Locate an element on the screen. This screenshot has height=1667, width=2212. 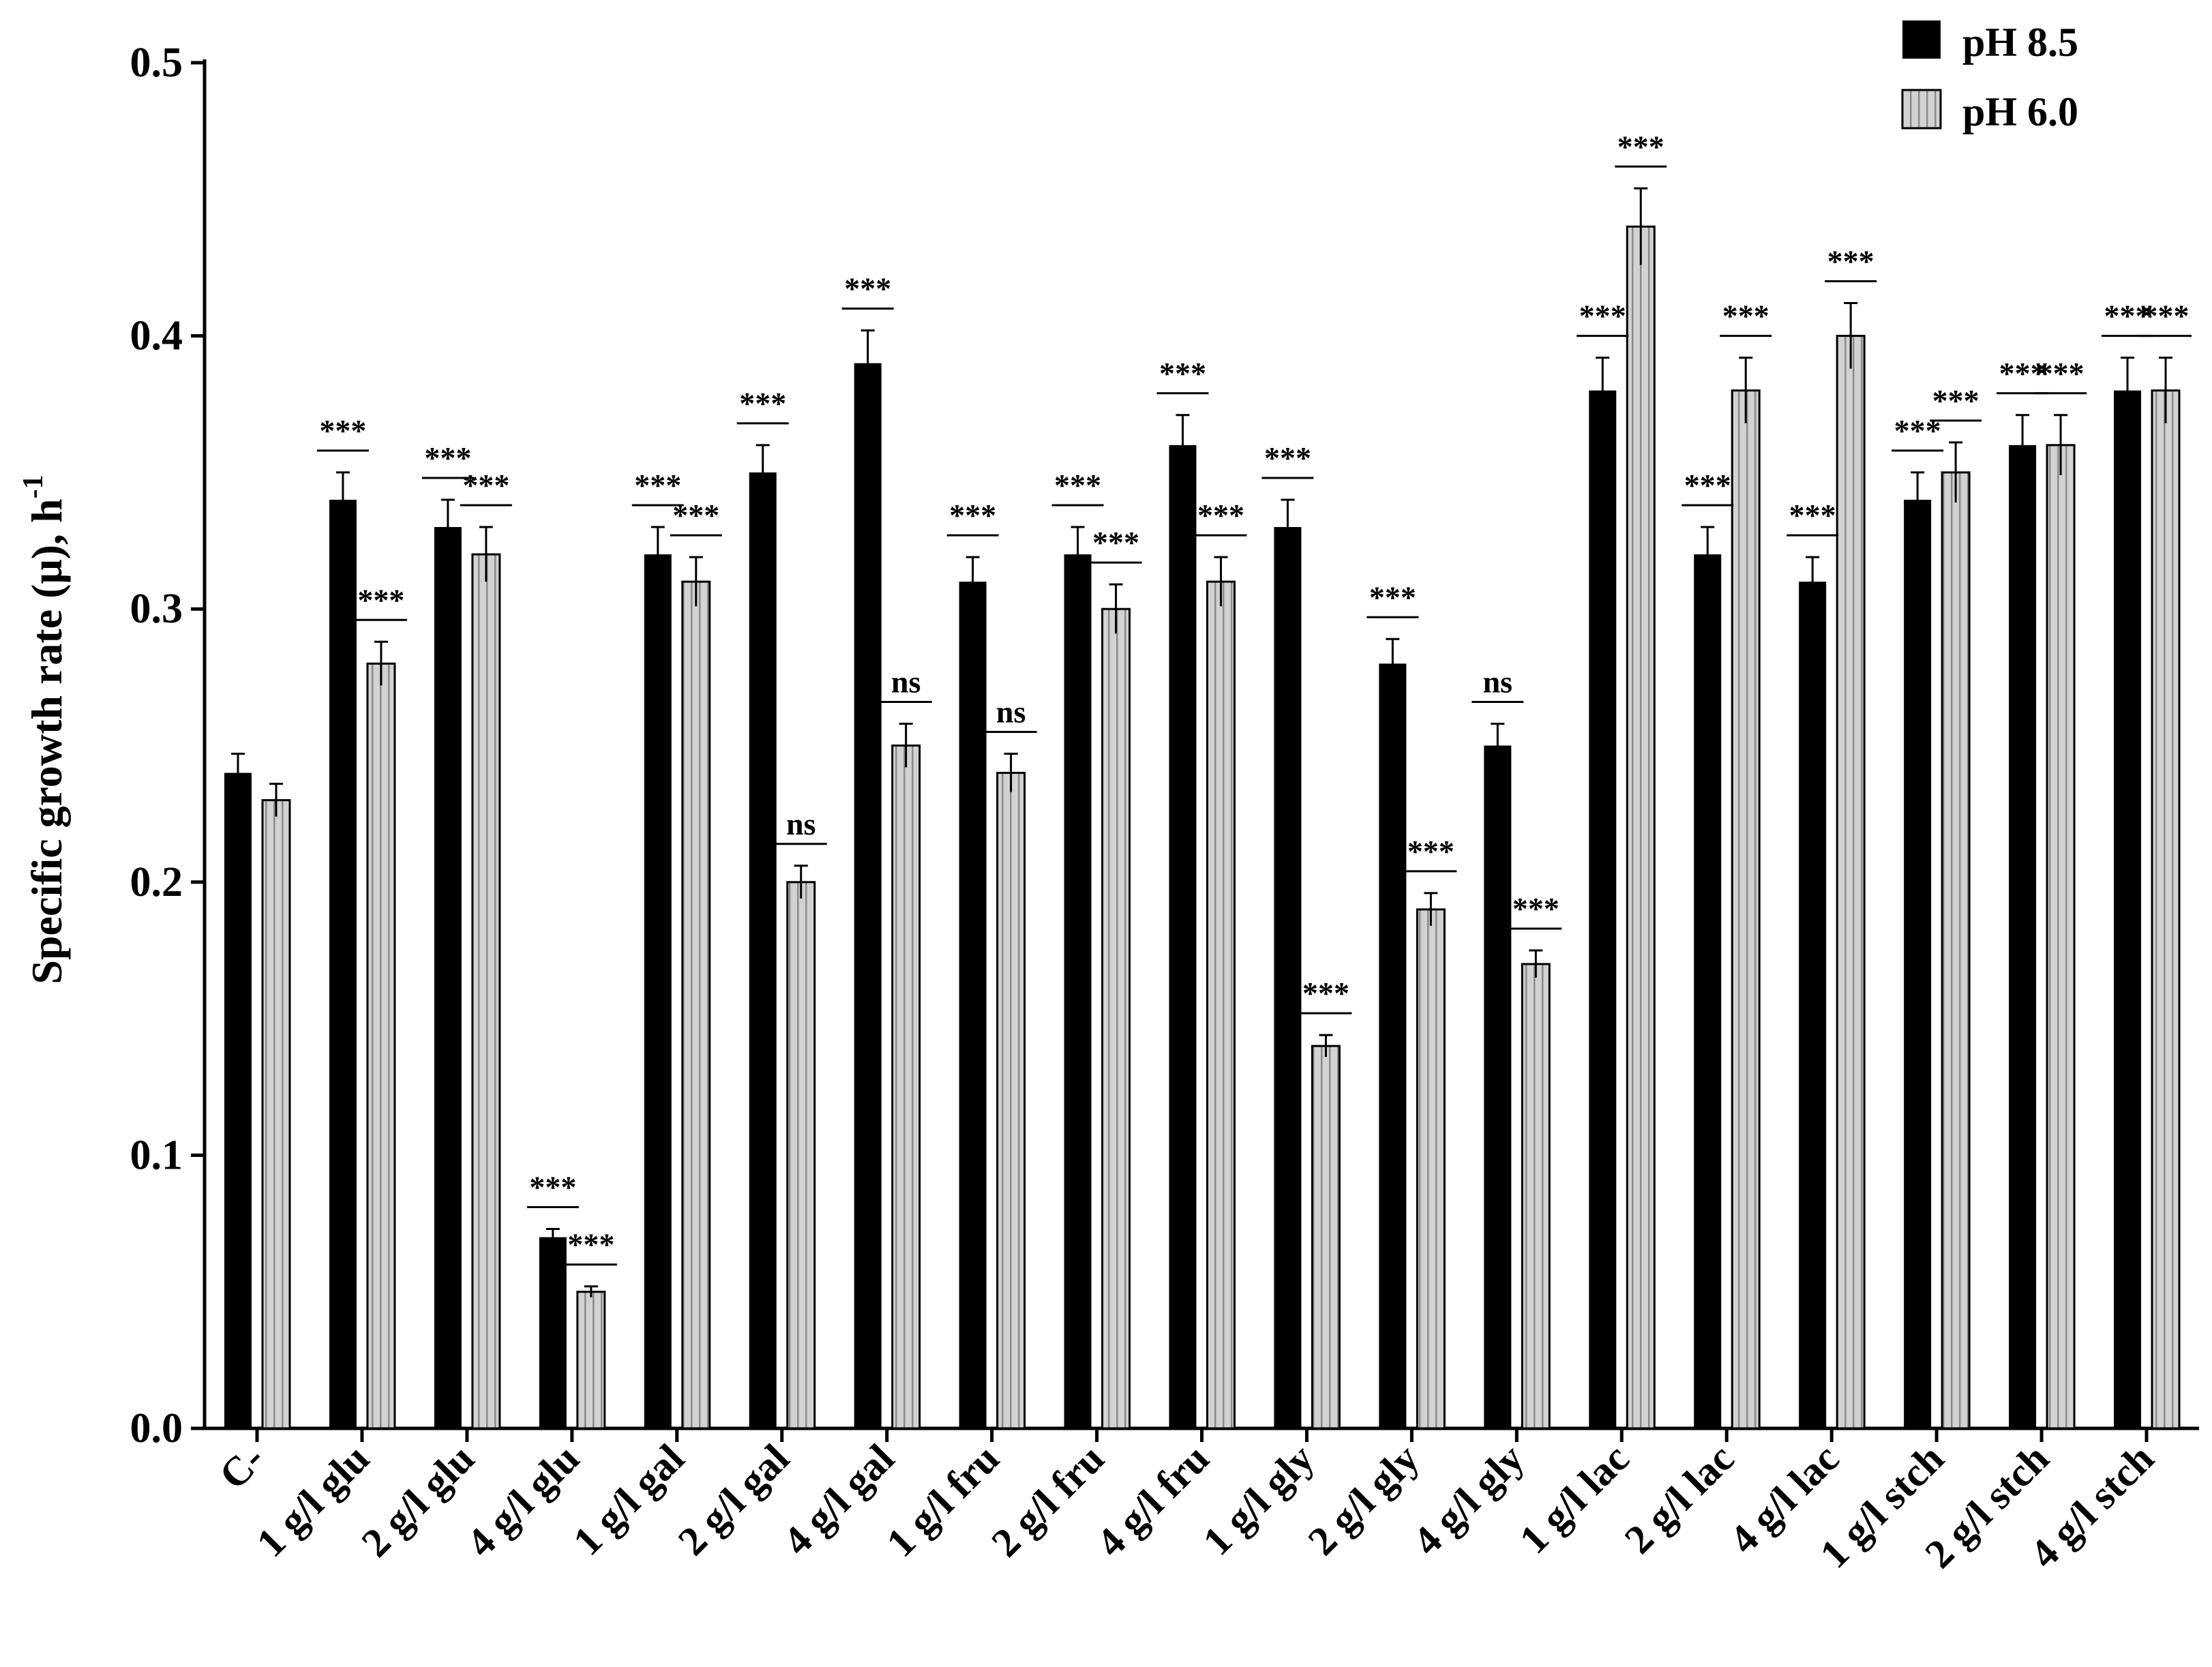
y-axis-title: Specific growth rate (μ), h-1 is located at coordinates (44, 730).